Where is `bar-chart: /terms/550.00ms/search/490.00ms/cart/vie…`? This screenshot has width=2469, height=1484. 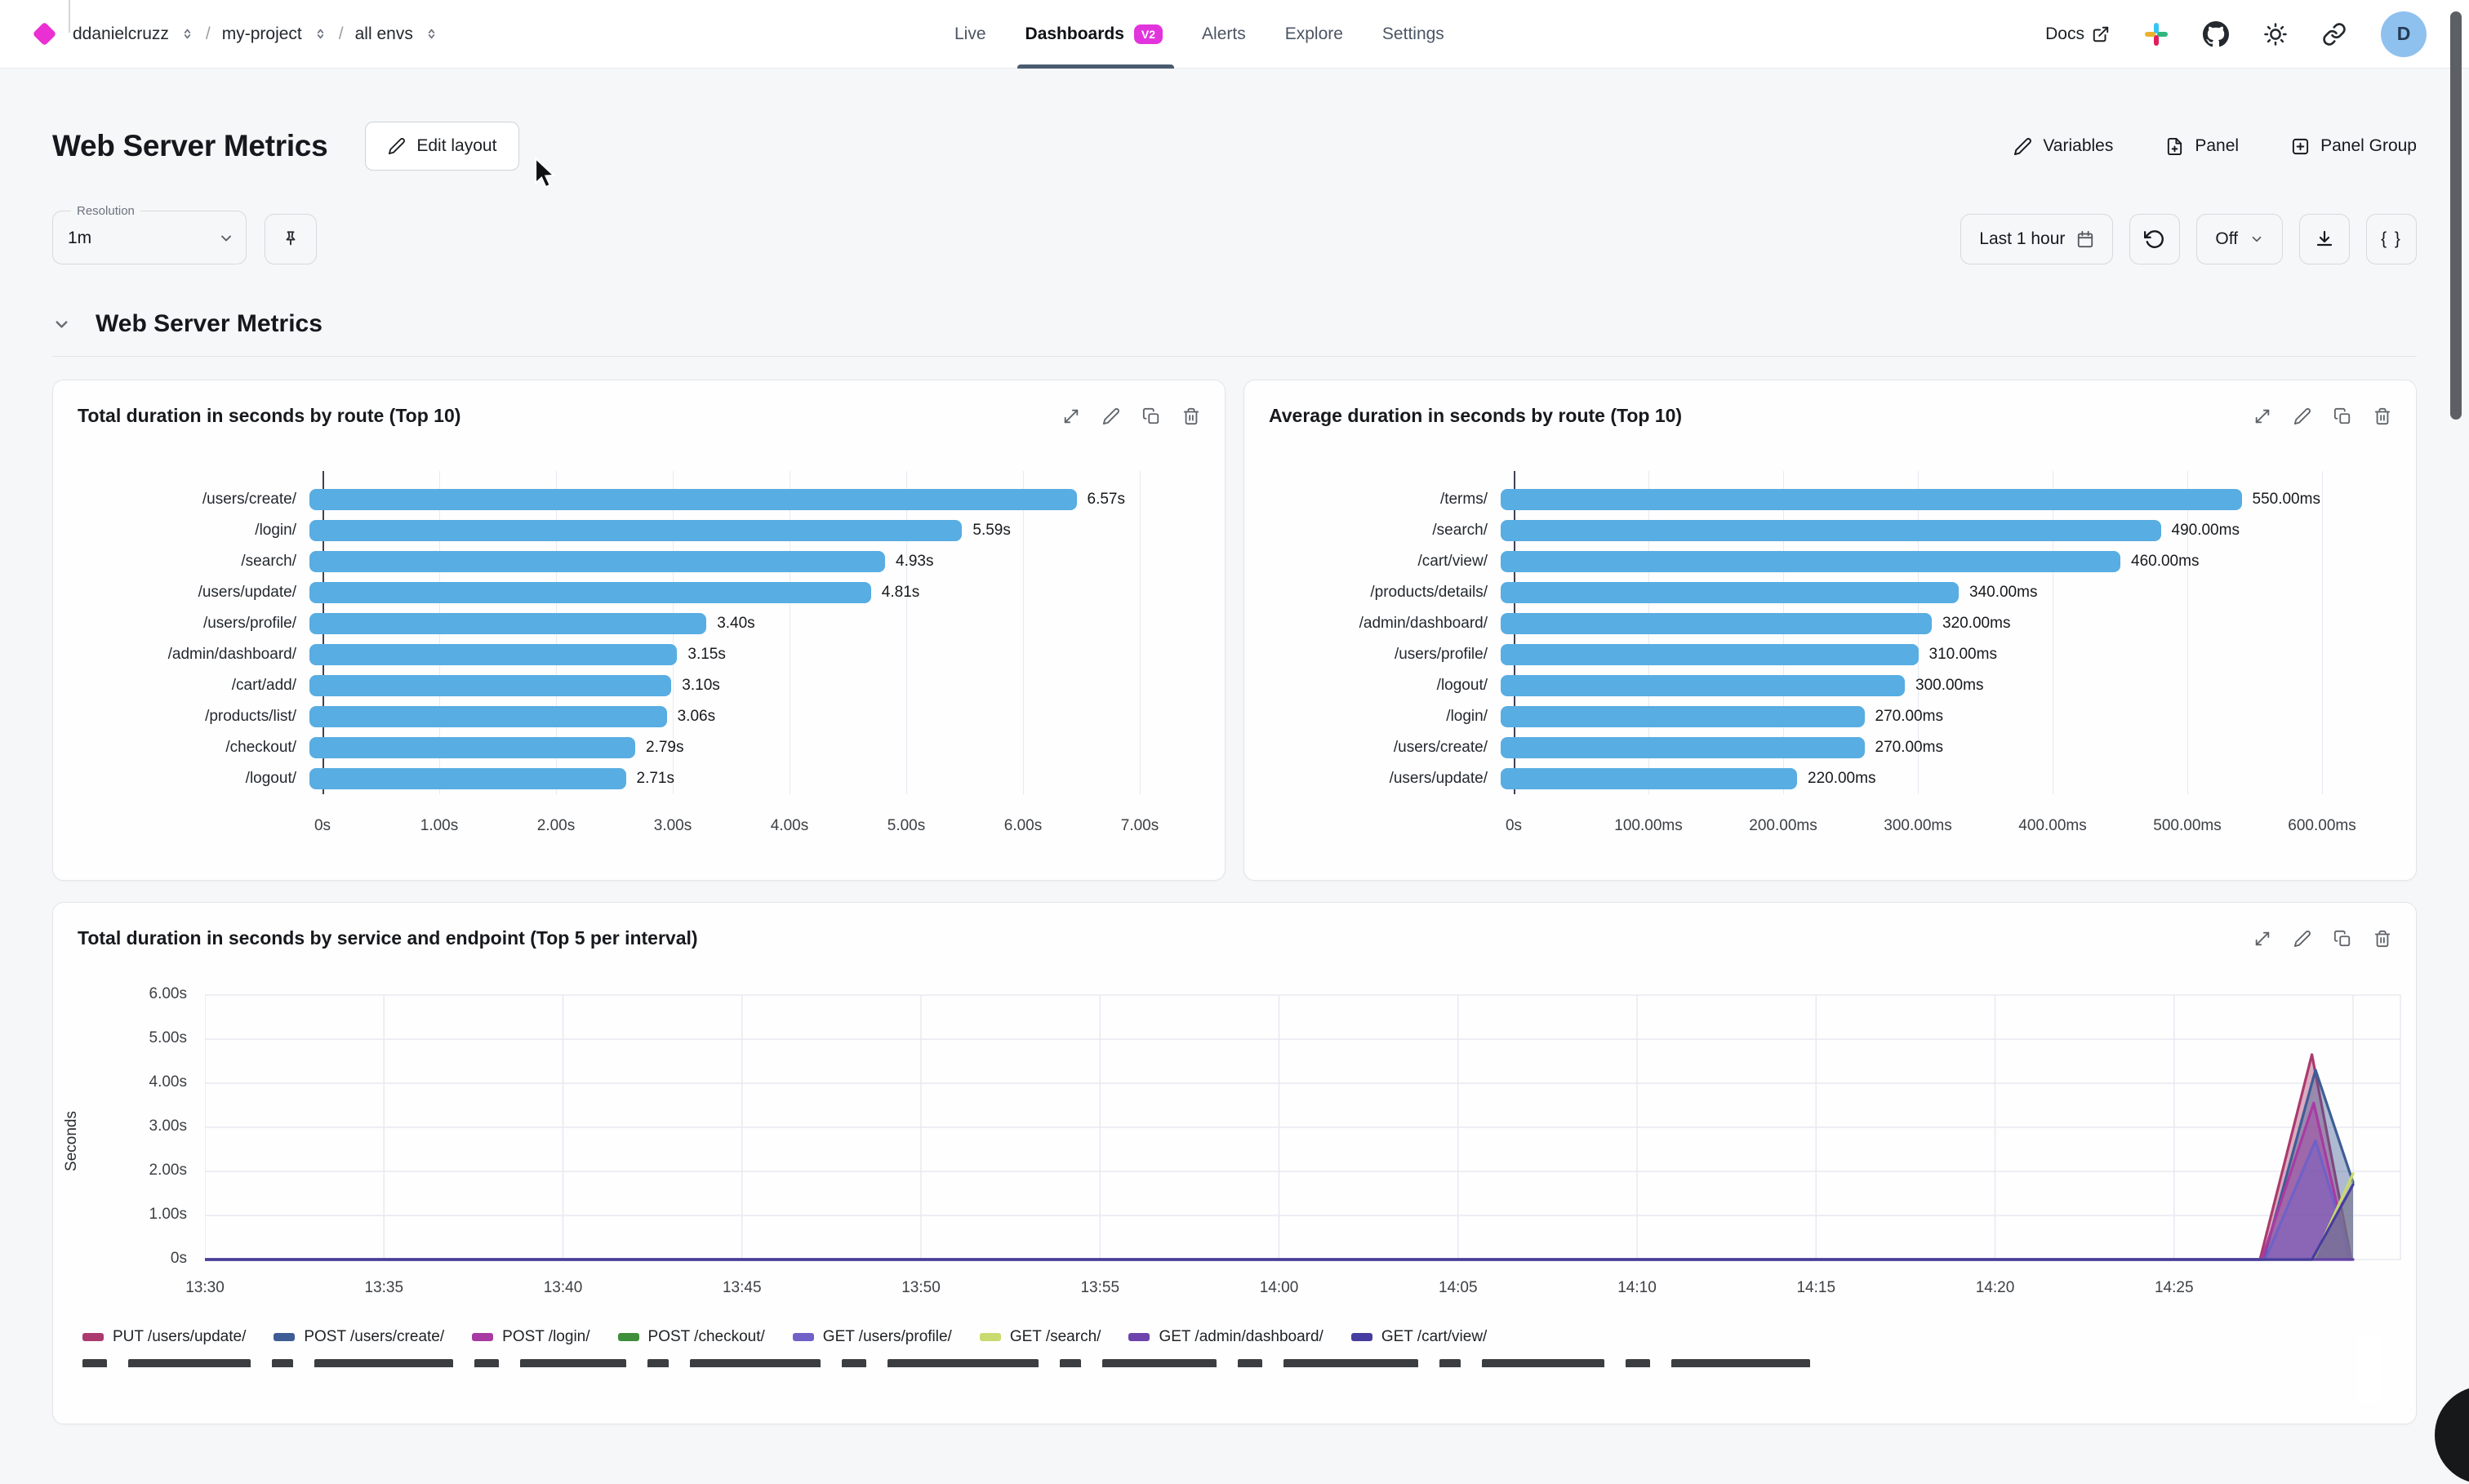 bar-chart: /terms/550.00ms/search/490.00ms/cart/vie… is located at coordinates (1830, 655).